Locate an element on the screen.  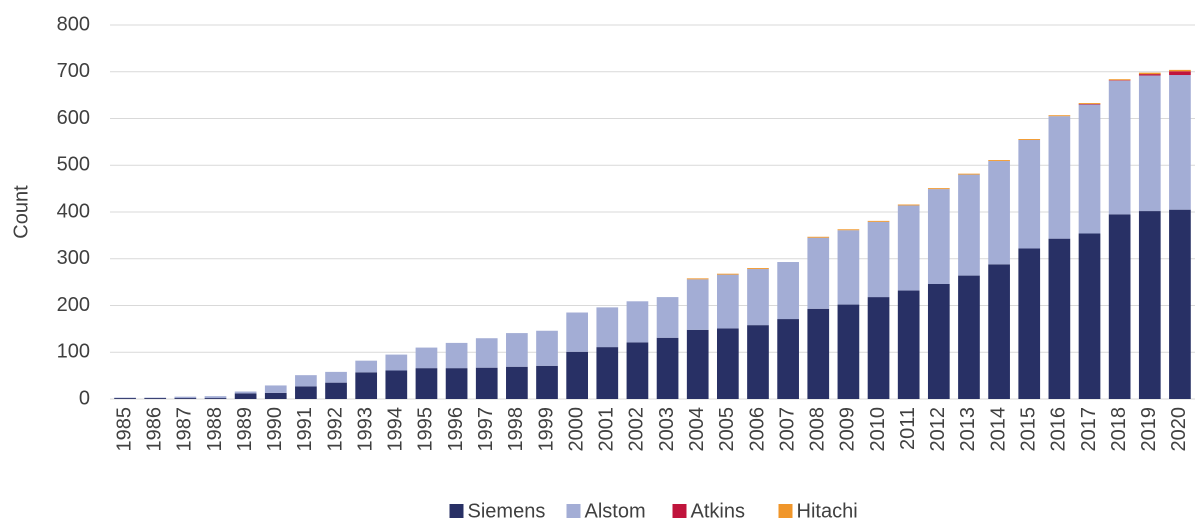
y-axis-label: Count is located at coordinates (21, 212).